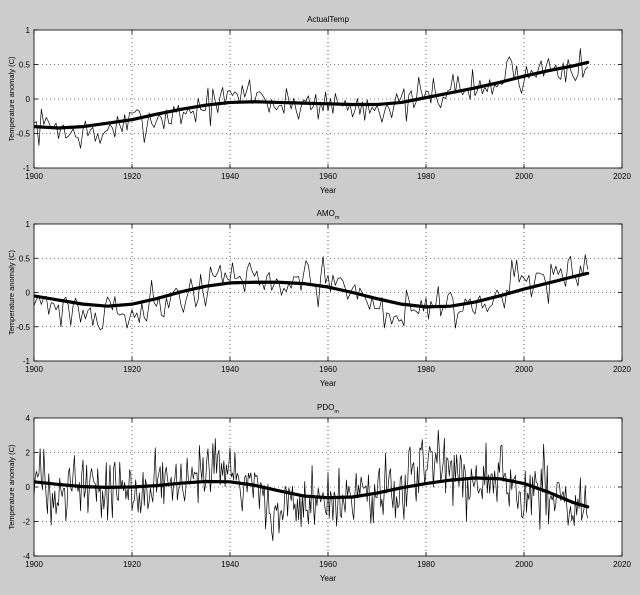 This screenshot has height=595, width=640. Describe the element at coordinates (28, 418) in the screenshot. I see `y-tick-label: 4` at that location.